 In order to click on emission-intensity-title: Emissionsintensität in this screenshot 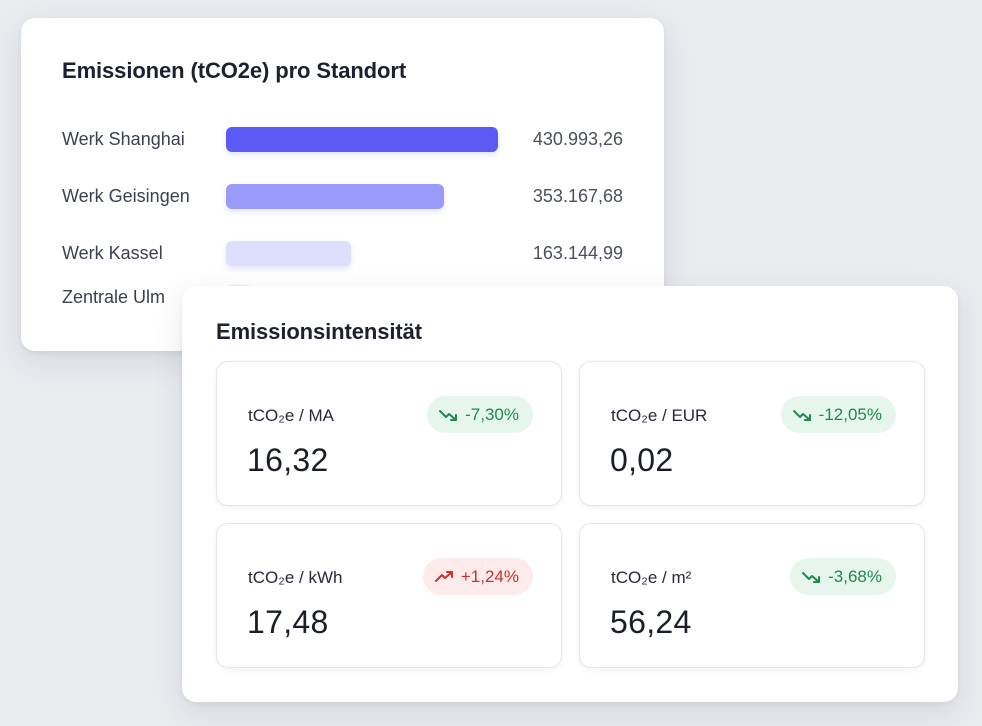, I will do `click(319, 331)`.